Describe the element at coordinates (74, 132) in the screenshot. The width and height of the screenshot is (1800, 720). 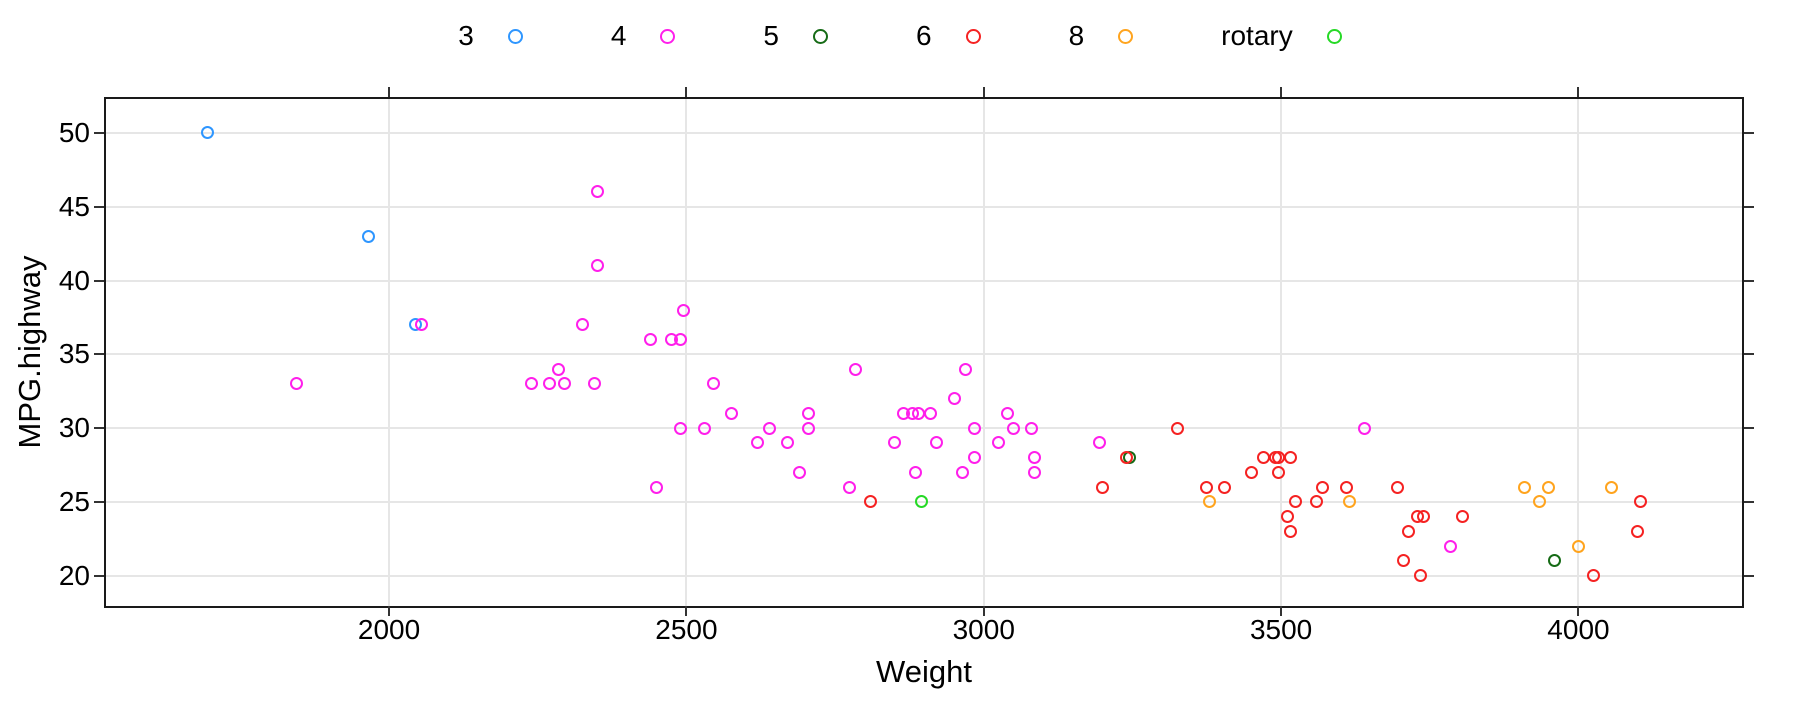
I see `y-tick-label: 50` at that location.